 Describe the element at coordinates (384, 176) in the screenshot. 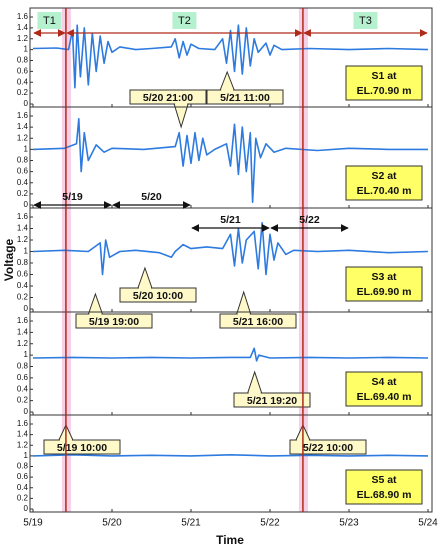

I see `station-label: S2 at` at that location.